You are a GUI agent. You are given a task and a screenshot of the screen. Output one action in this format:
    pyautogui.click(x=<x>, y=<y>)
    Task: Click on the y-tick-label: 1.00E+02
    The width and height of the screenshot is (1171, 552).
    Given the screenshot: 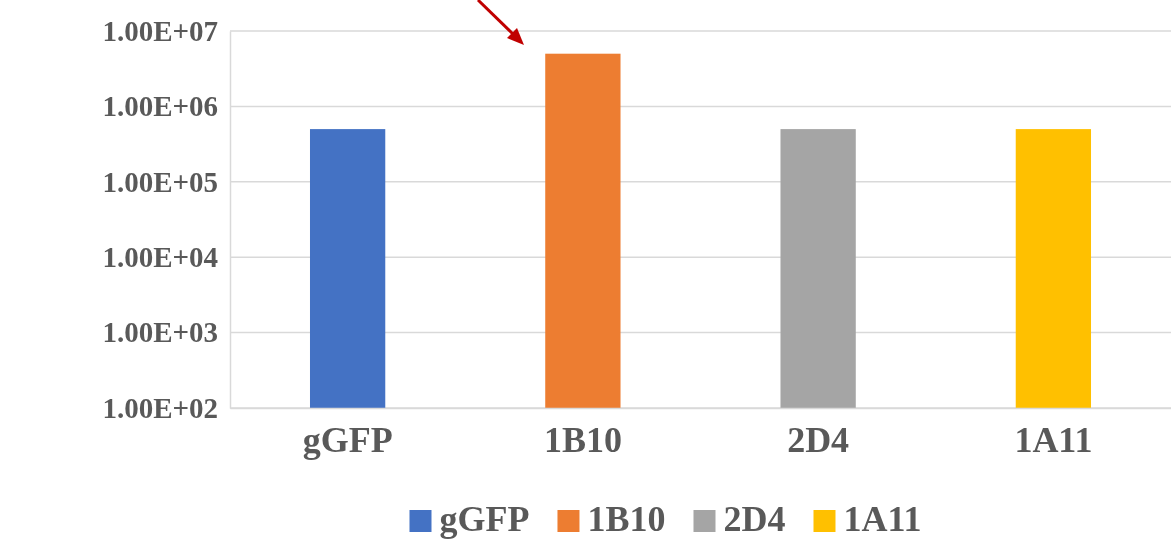 What is the action you would take?
    pyautogui.click(x=160, y=407)
    